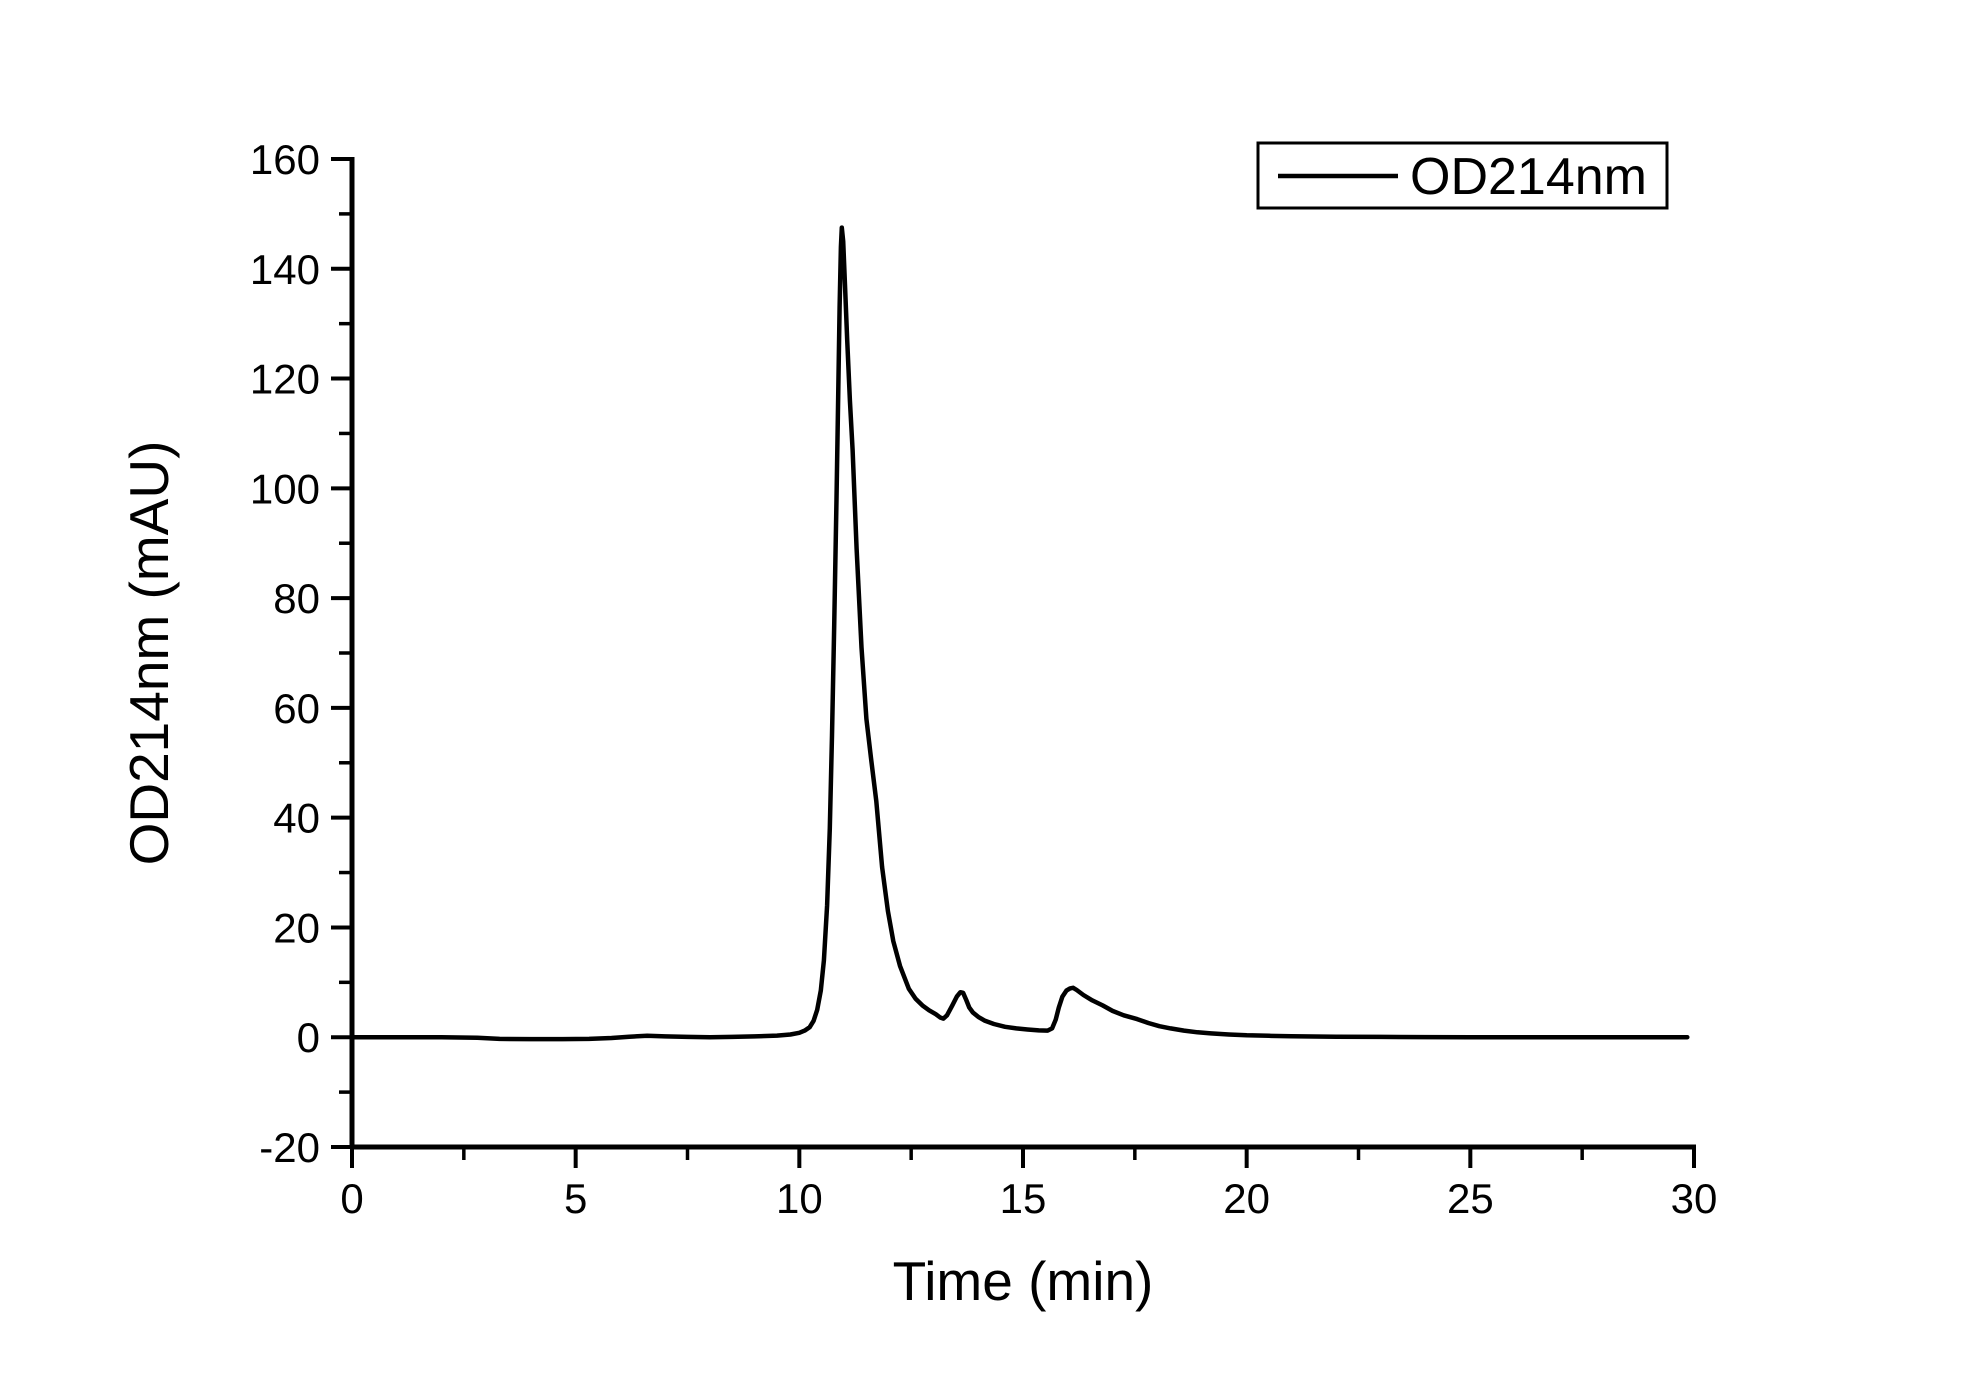 This screenshot has width=1968, height=1375. Describe the element at coordinates (285, 159) in the screenshot. I see `y-tick-label: 160` at that location.